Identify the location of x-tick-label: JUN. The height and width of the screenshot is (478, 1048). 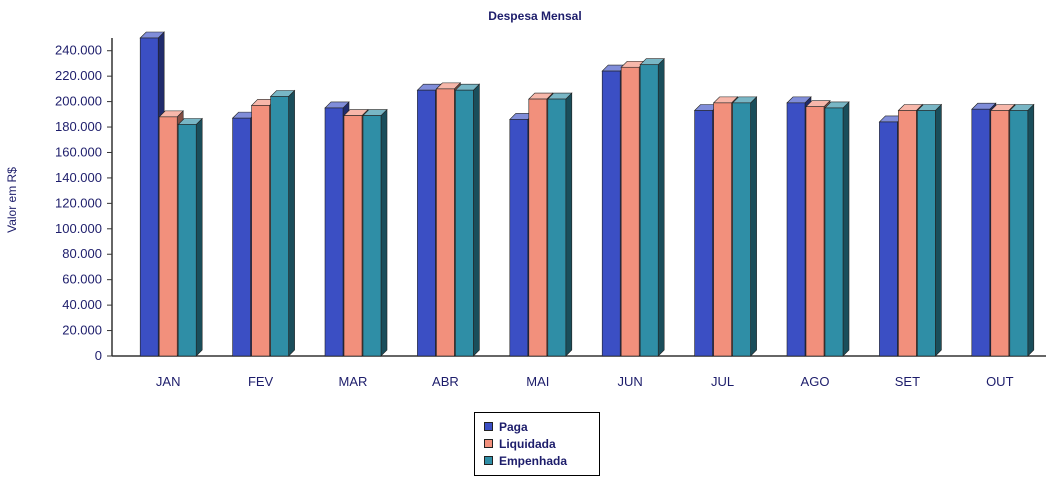
(630, 381).